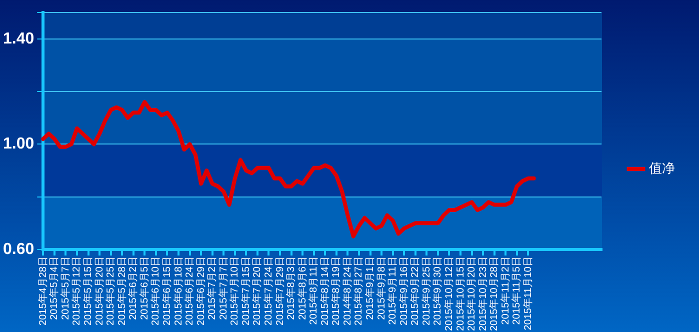 This screenshot has height=332, width=699. I want to click on x-tick-label: 2015年10月20日, so click(472, 294).